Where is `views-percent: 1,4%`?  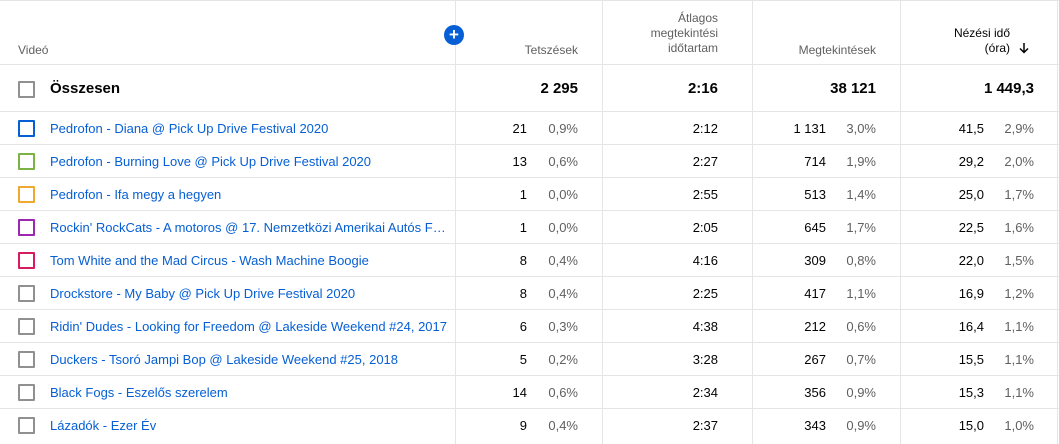 views-percent: 1,4% is located at coordinates (861, 194).